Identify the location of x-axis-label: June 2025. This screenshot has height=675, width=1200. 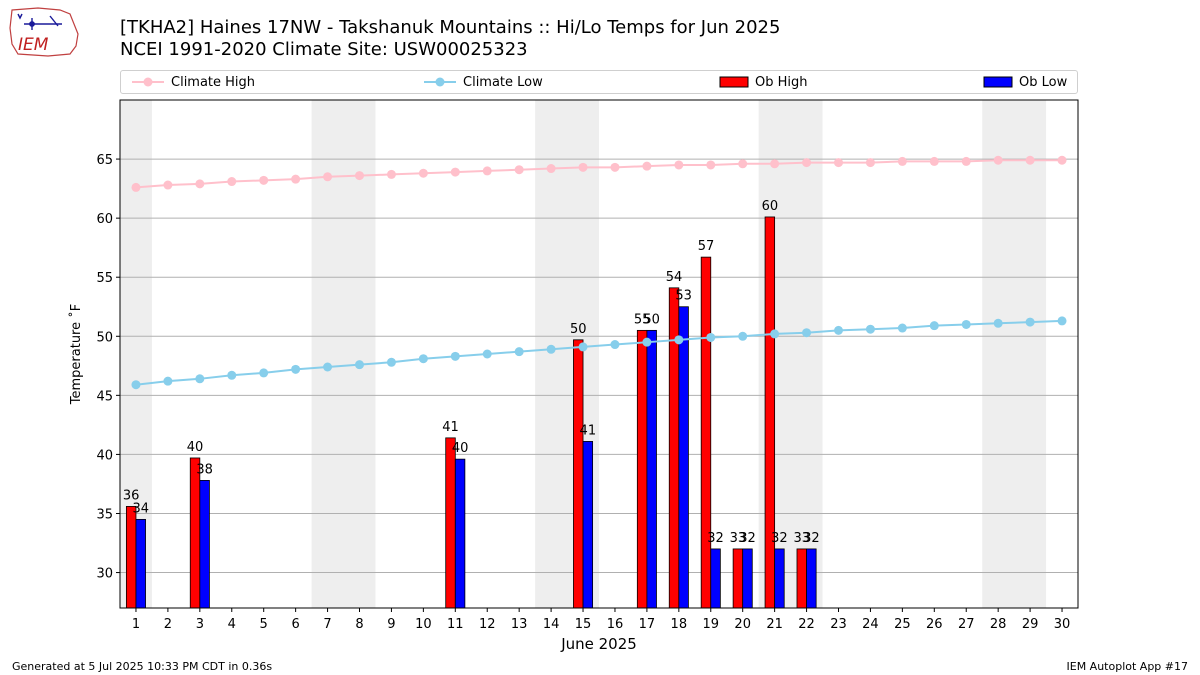
(598, 644).